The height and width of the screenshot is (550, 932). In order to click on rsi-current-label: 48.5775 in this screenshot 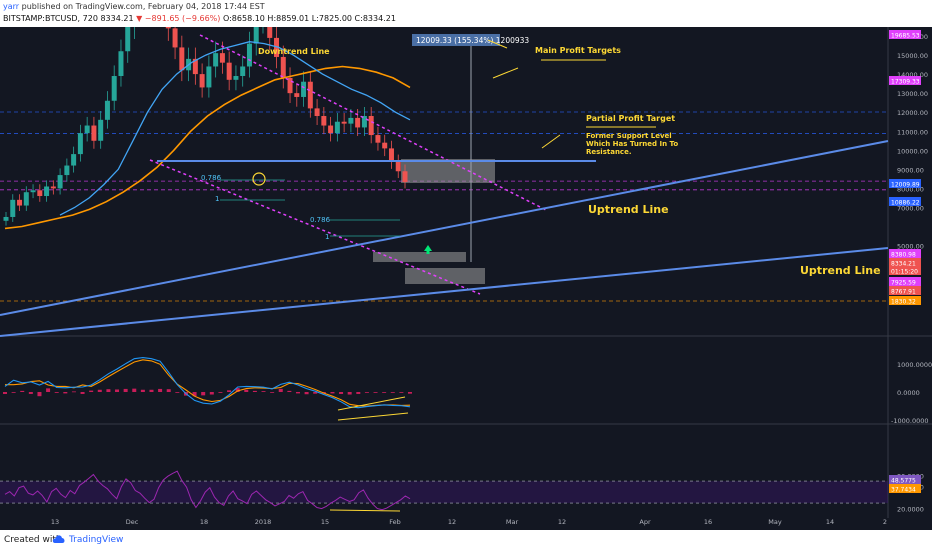, I will do `click(903, 481)`.